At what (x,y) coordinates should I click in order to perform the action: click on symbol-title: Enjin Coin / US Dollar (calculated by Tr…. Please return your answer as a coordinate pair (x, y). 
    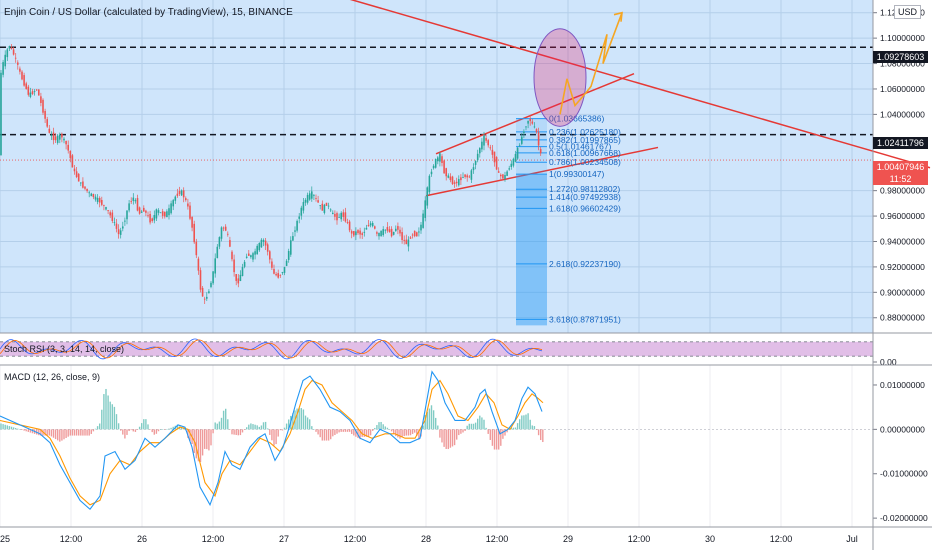
    Looking at the image, I should click on (148, 12).